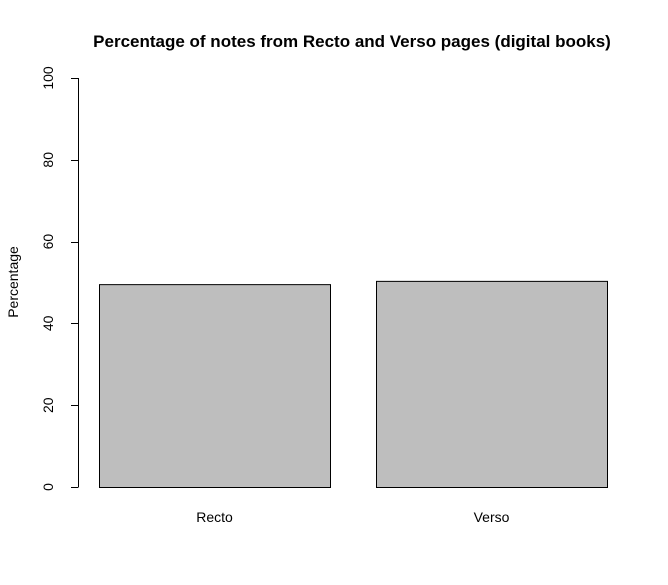 The height and width of the screenshot is (585, 668). What do you see at coordinates (48, 160) in the screenshot?
I see `y-tick-label-80: 80` at bounding box center [48, 160].